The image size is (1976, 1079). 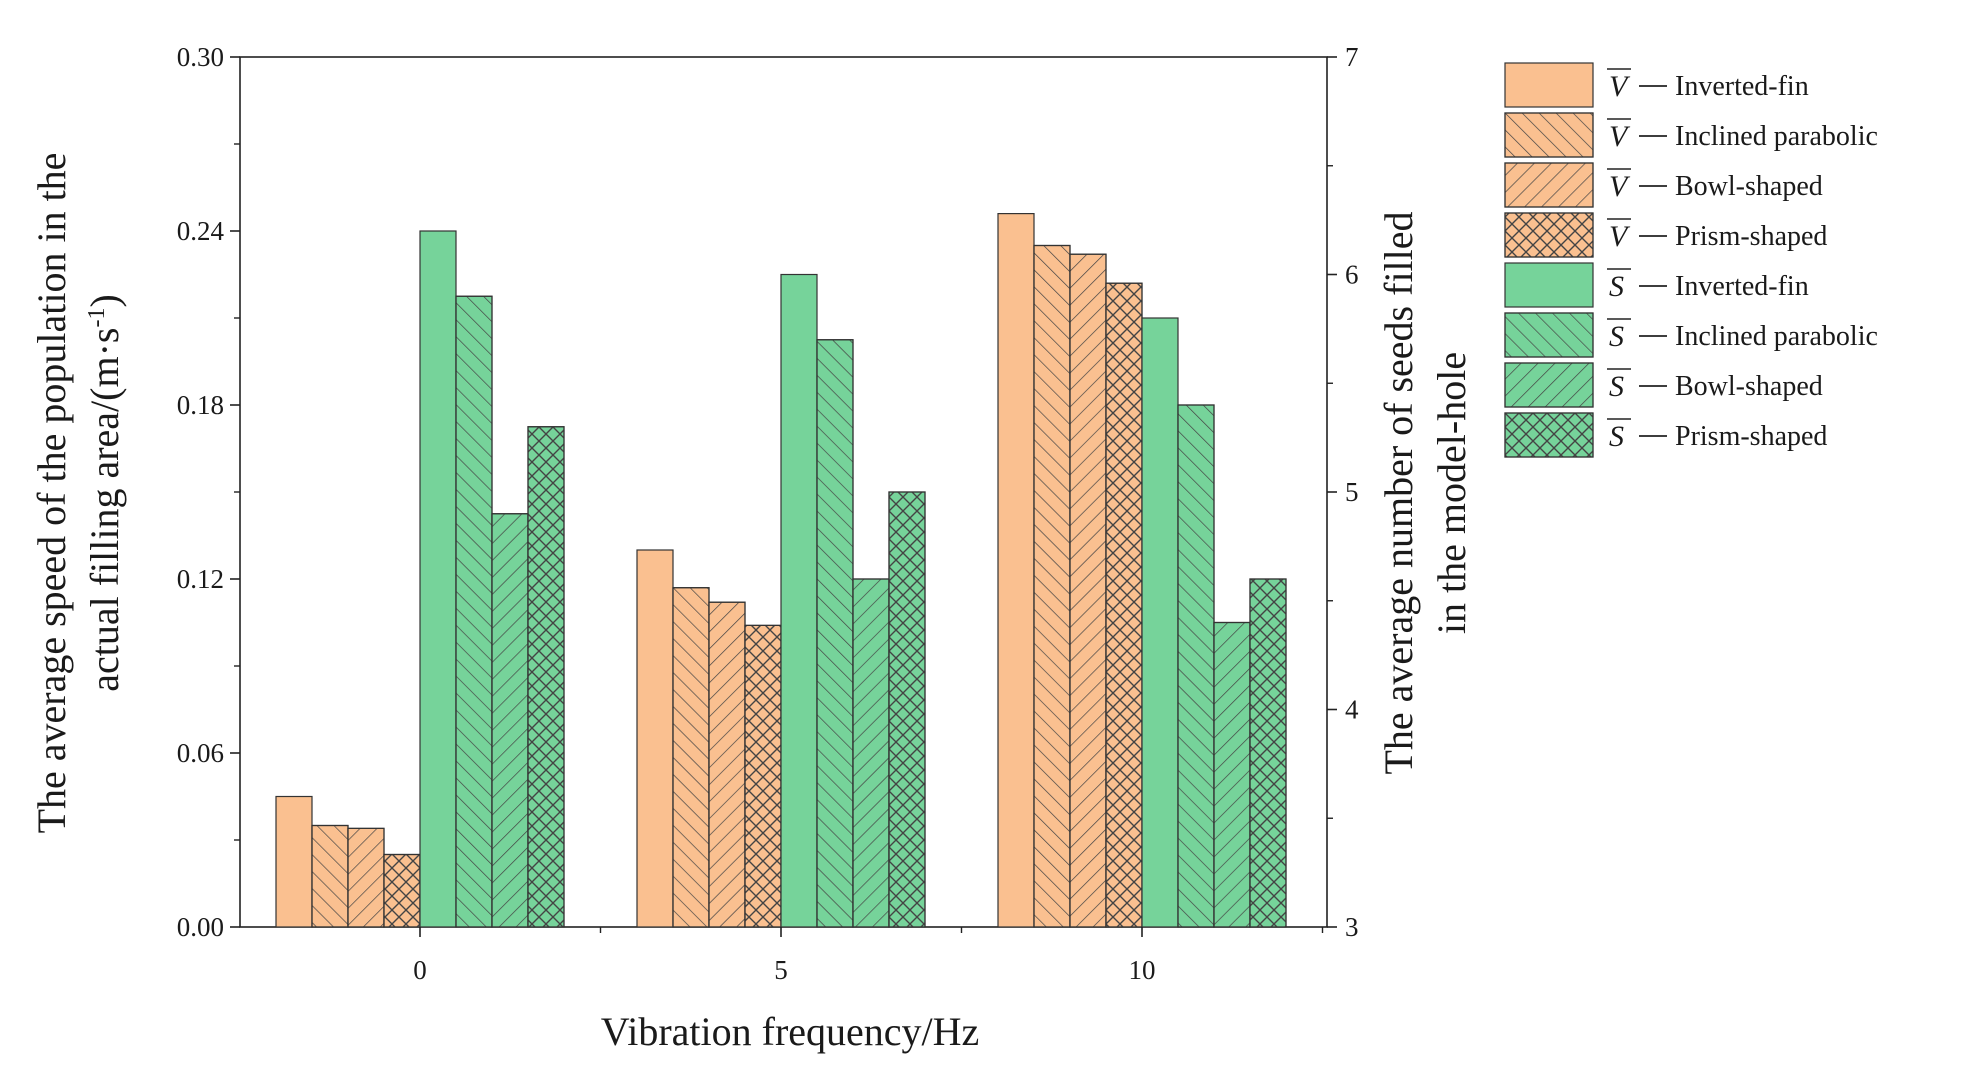 I want to click on x-tick-label: 0, so click(x=420, y=970).